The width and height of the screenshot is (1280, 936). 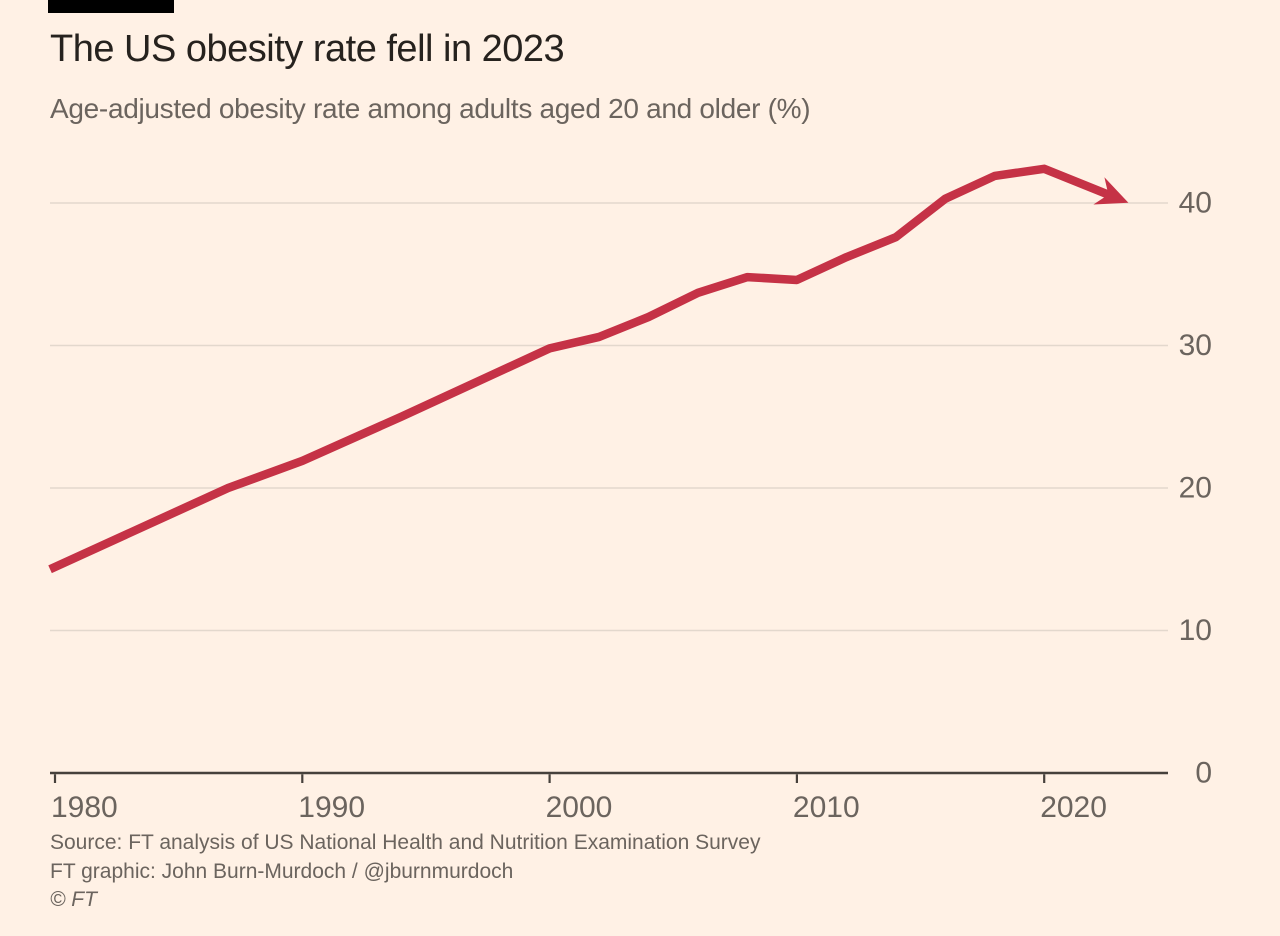 I want to click on x-tick-label-2010: 2010, so click(x=826, y=807).